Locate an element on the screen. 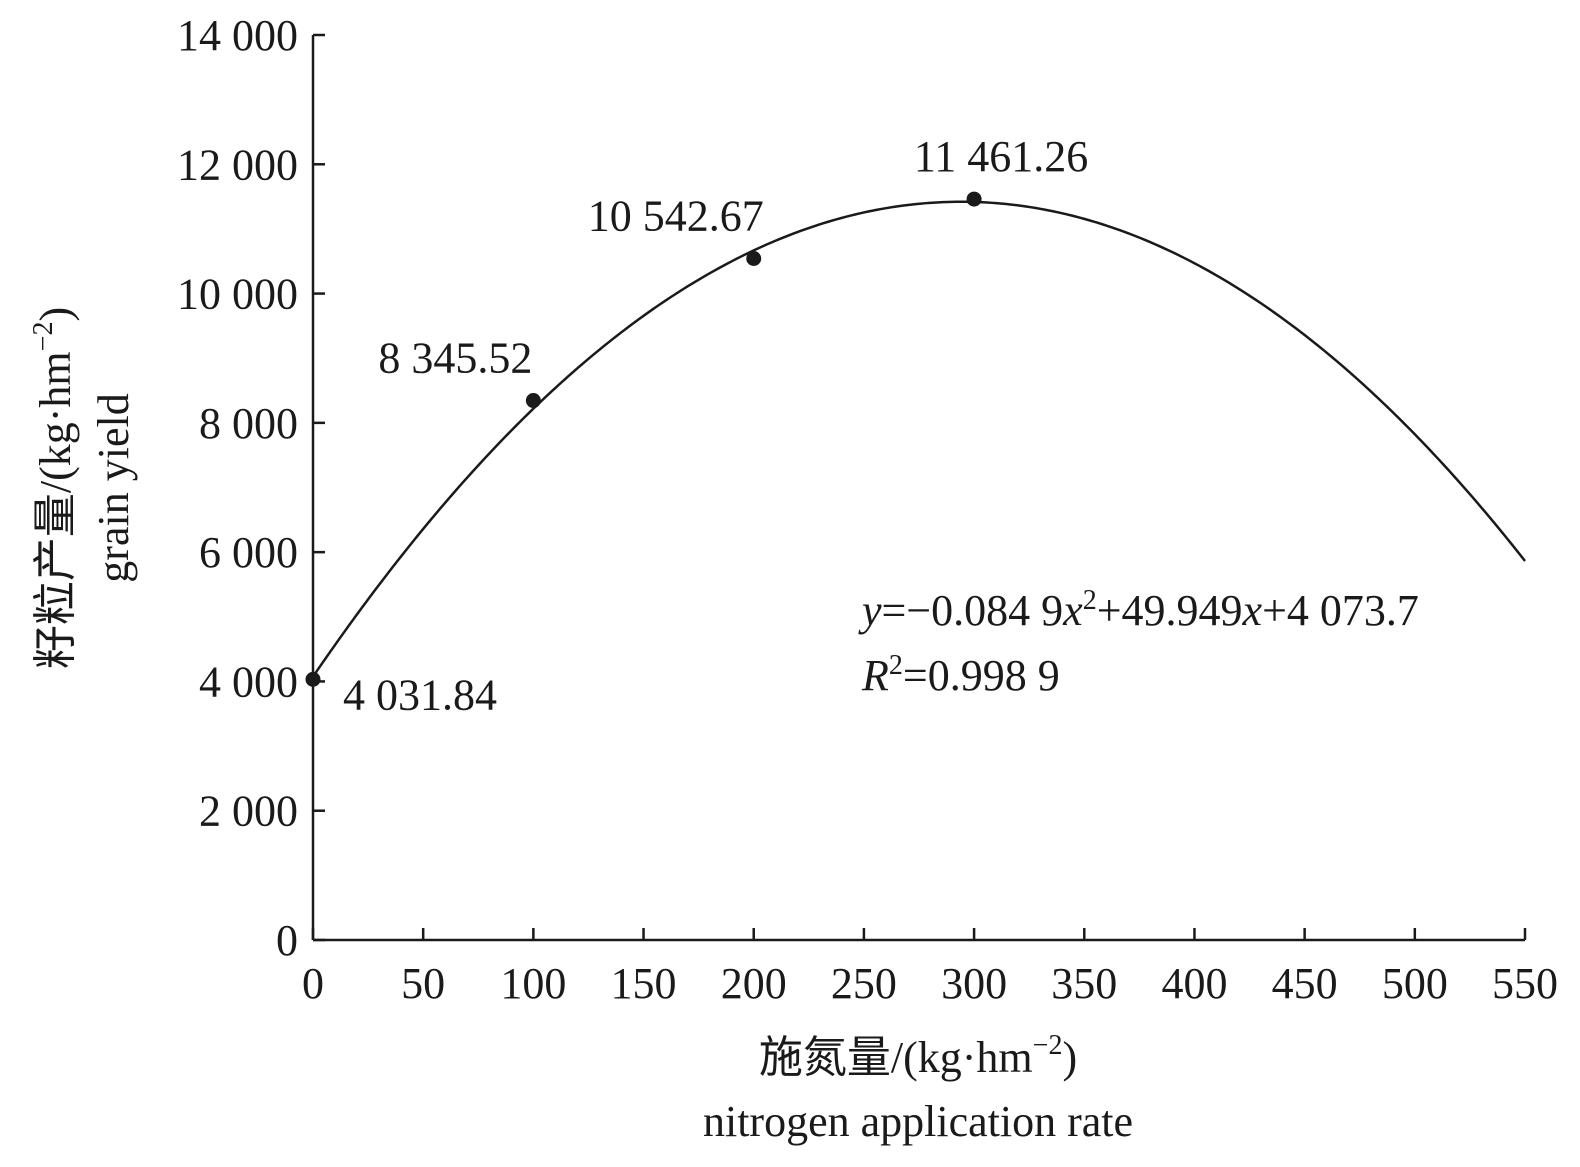  x-tick-label: 250 is located at coordinates (864, 983).